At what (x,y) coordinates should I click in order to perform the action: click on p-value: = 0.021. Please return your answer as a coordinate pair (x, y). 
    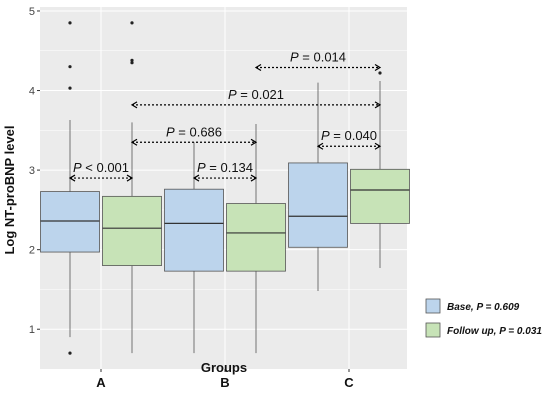
    Looking at the image, I should click on (260, 94).